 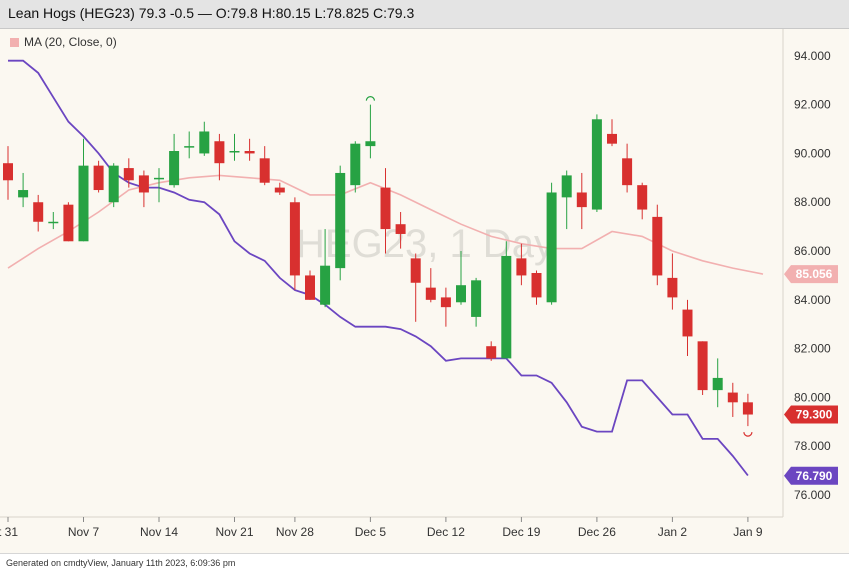 What do you see at coordinates (370, 98) in the screenshot?
I see `pivot-high-marker` at bounding box center [370, 98].